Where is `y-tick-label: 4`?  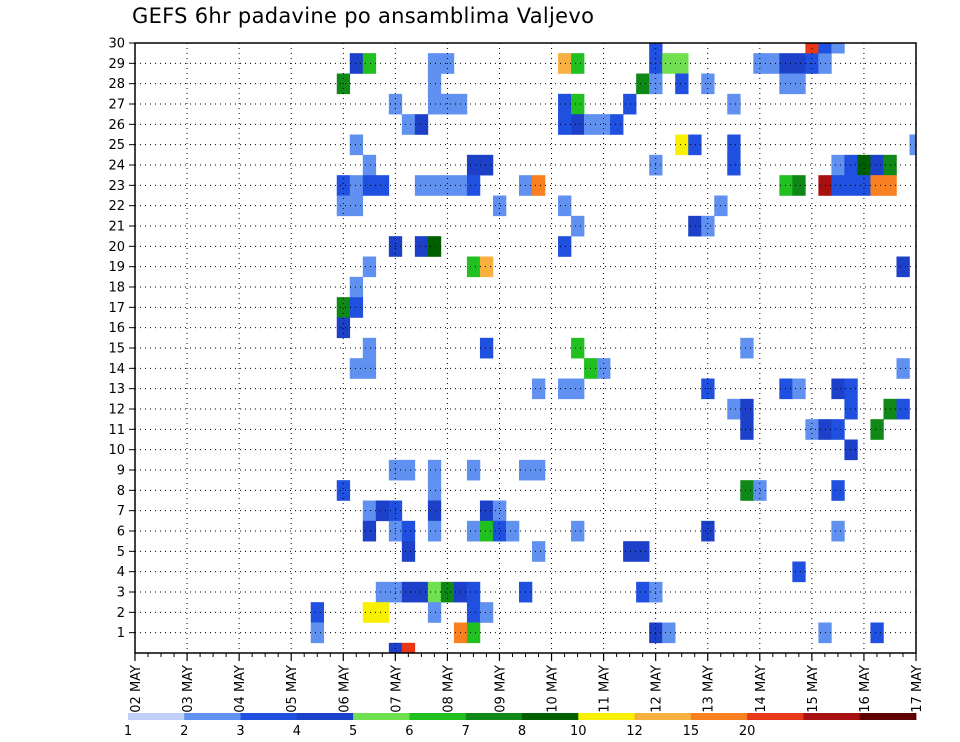 y-tick-label: 4 is located at coordinates (121, 572).